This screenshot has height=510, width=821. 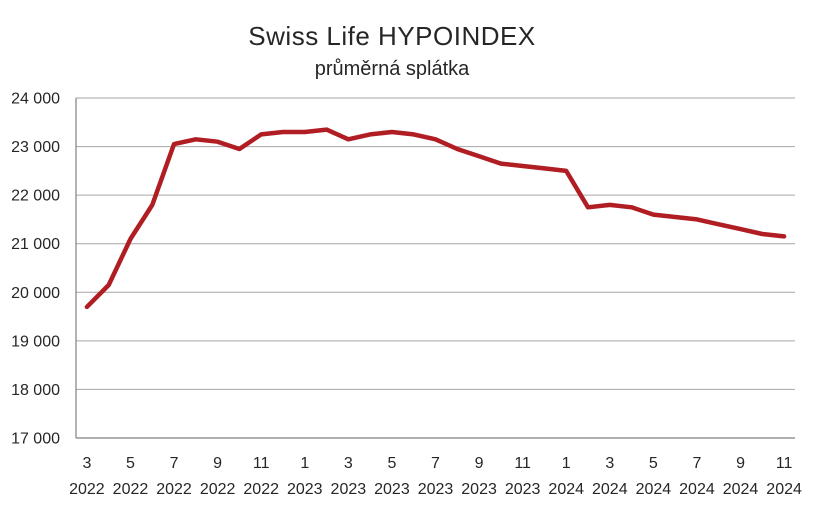 What do you see at coordinates (35, 244) in the screenshot?
I see `y-tick-label: 21 000` at bounding box center [35, 244].